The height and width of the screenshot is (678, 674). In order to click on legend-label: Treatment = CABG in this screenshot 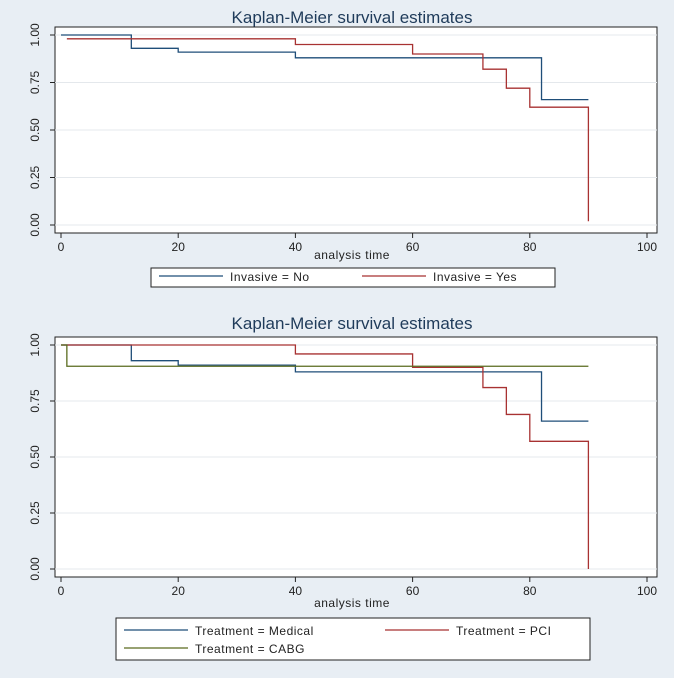, I will do `click(250, 649)`.